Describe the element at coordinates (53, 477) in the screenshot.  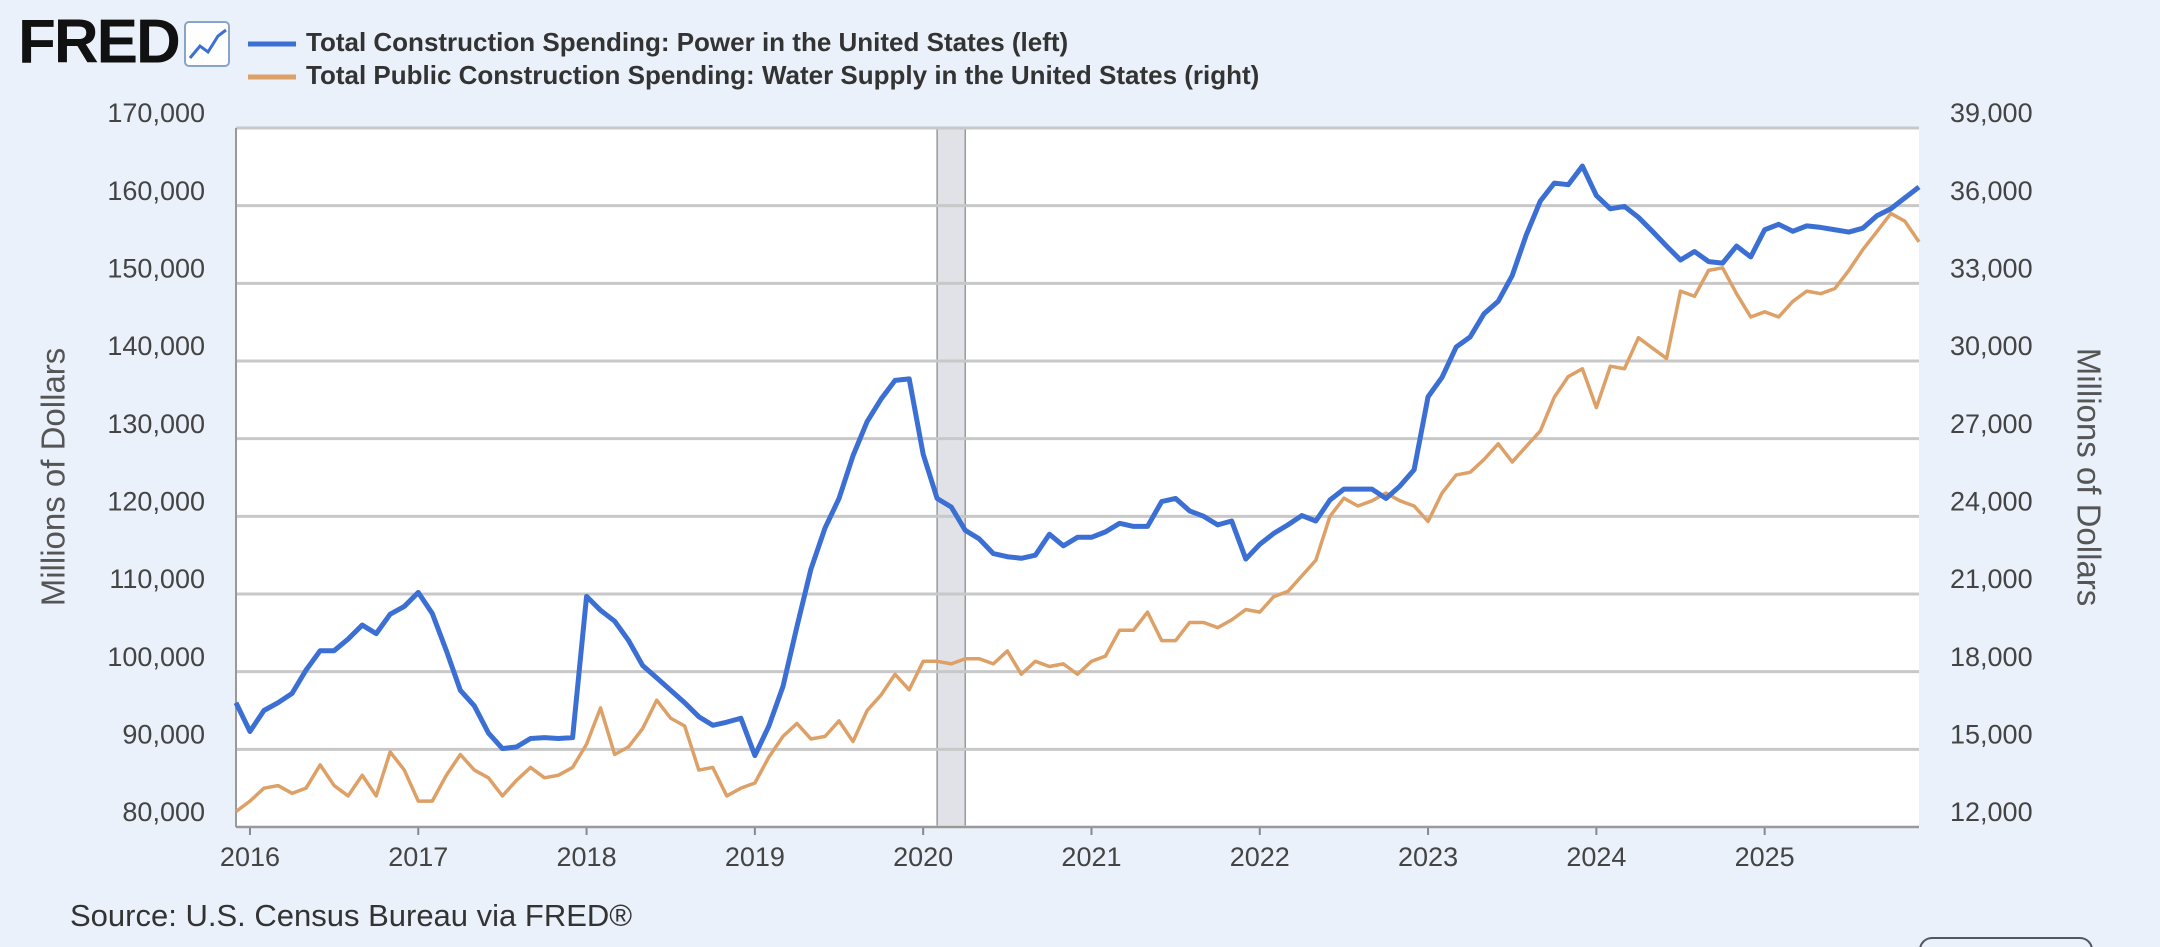
I see `y-axis-title: Millions of Dollars` at that location.